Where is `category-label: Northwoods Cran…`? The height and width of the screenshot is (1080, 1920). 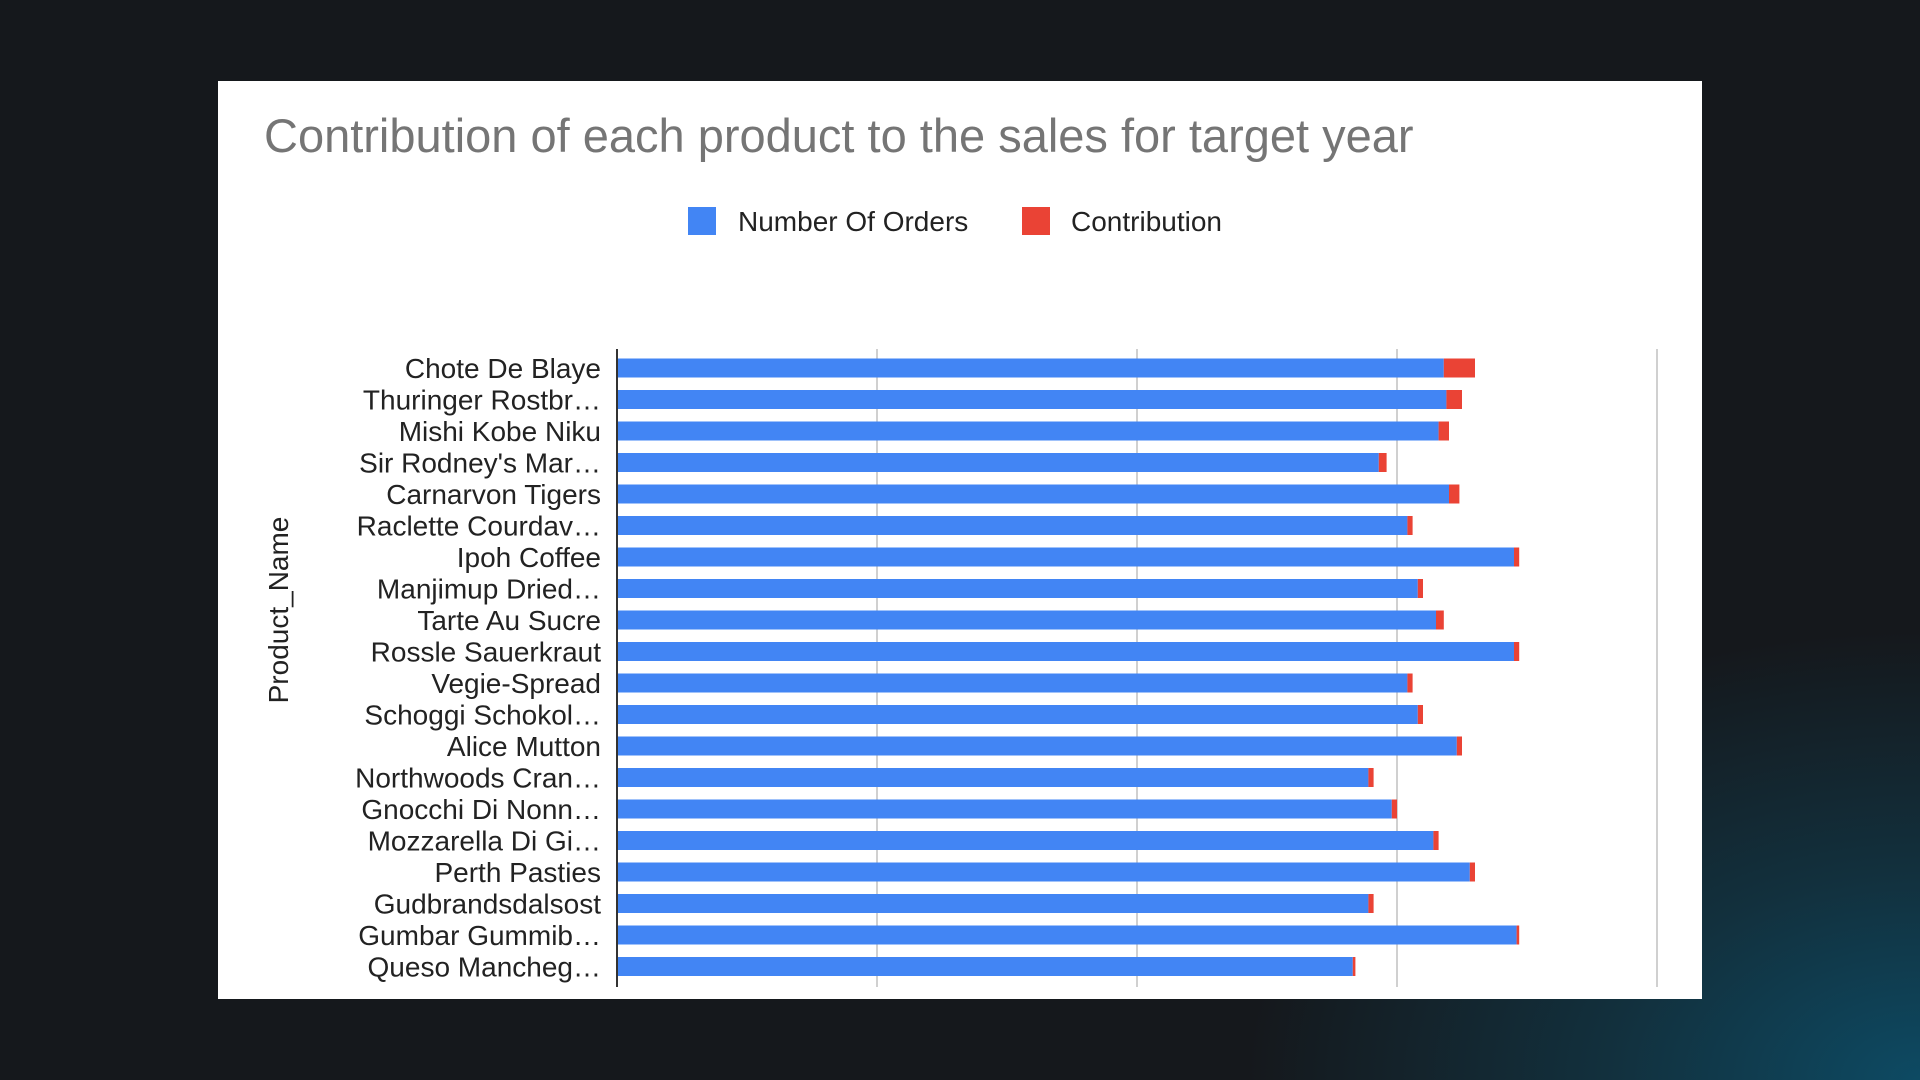
category-label: Northwoods Cran… is located at coordinates (478, 778).